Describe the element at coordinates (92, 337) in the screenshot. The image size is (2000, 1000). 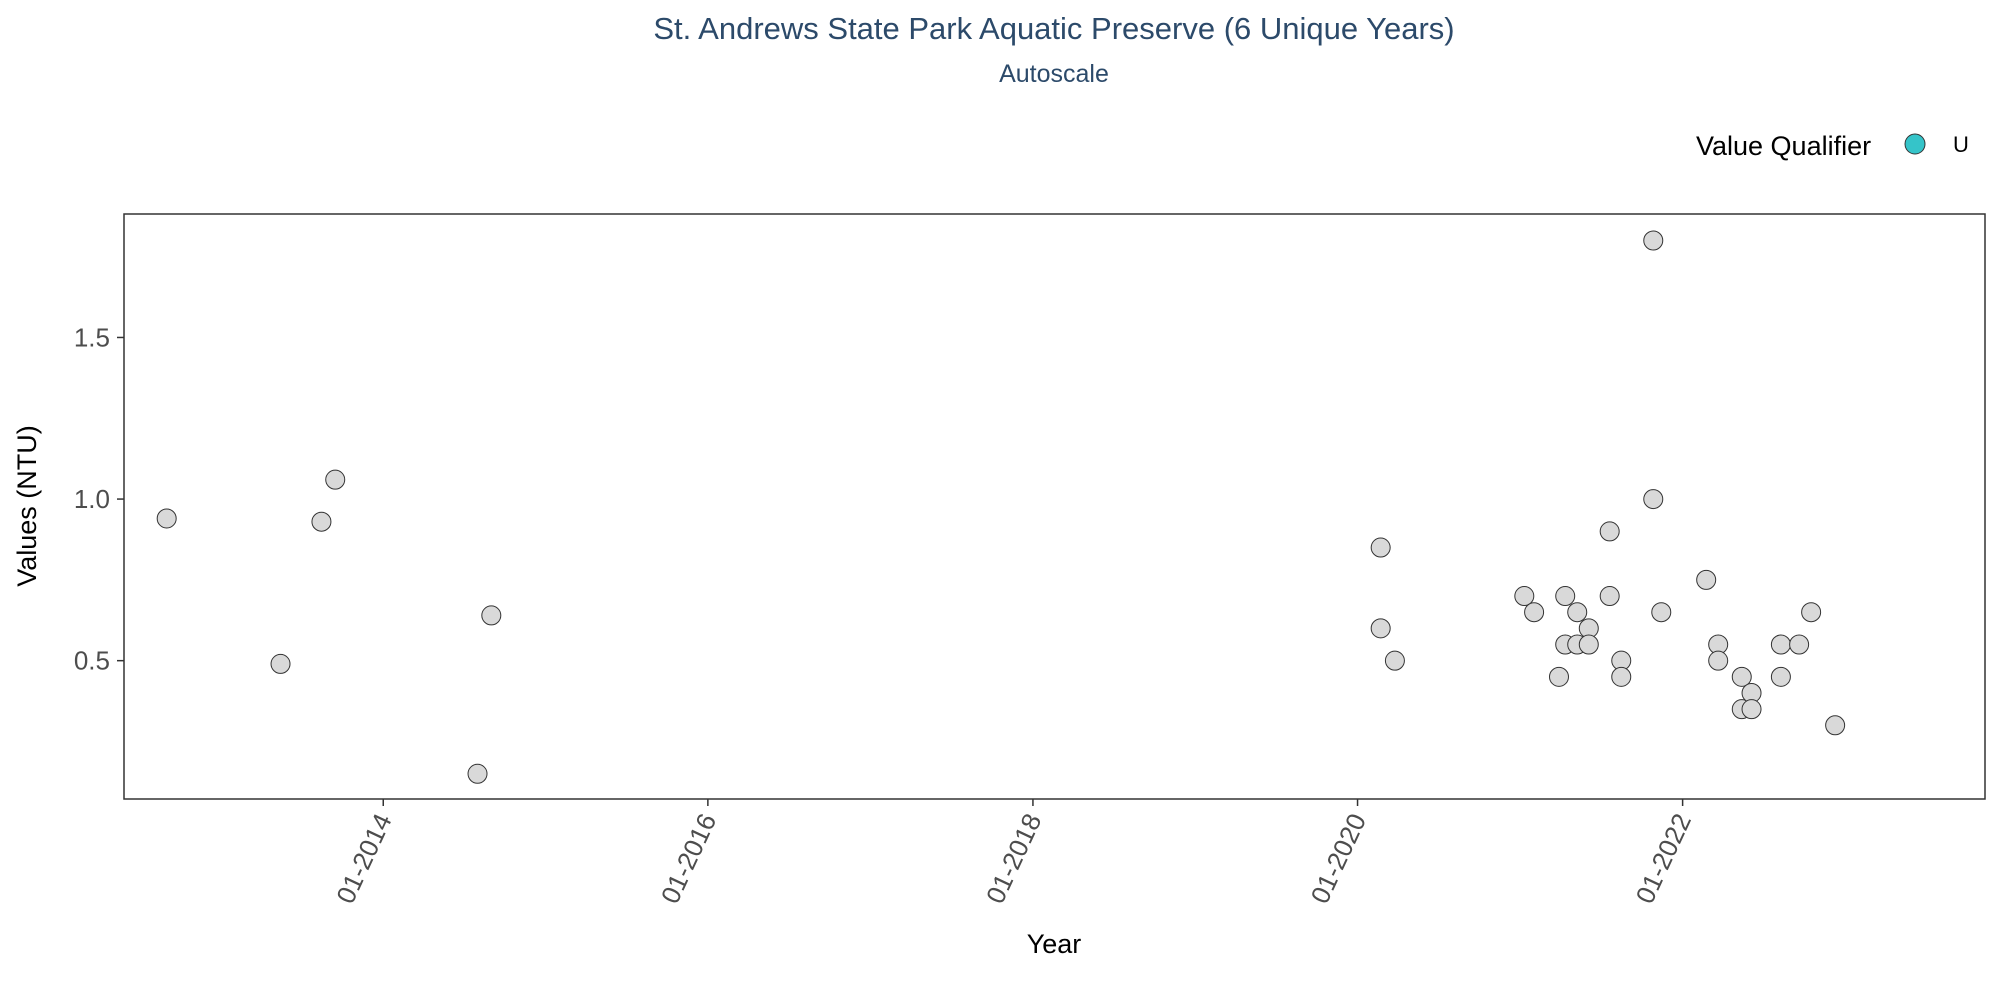
I see `y-tick-label: 1.5` at that location.